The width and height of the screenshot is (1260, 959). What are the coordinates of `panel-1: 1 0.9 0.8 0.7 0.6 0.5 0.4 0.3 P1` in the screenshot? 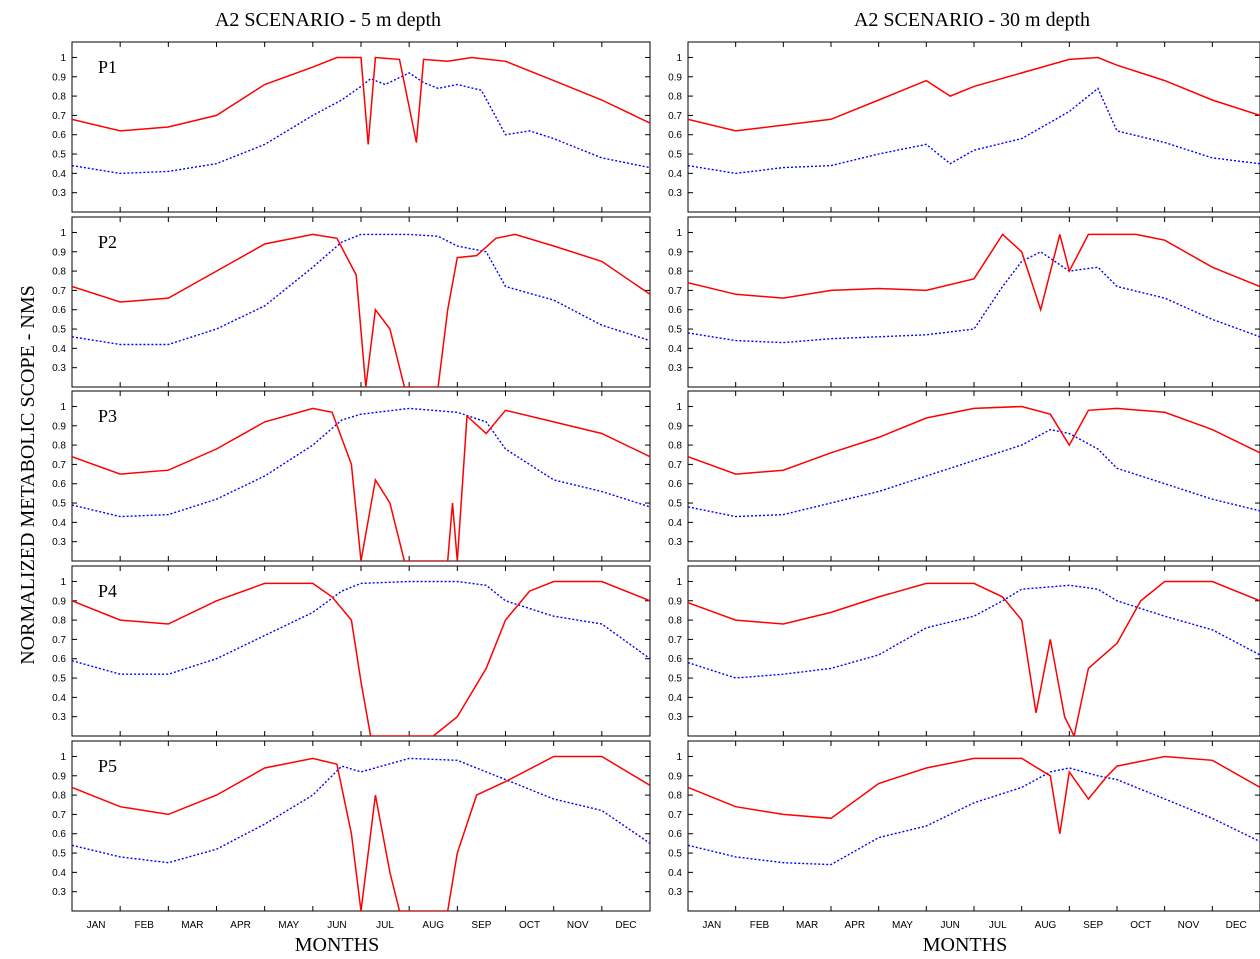 It's located at (351, 127).